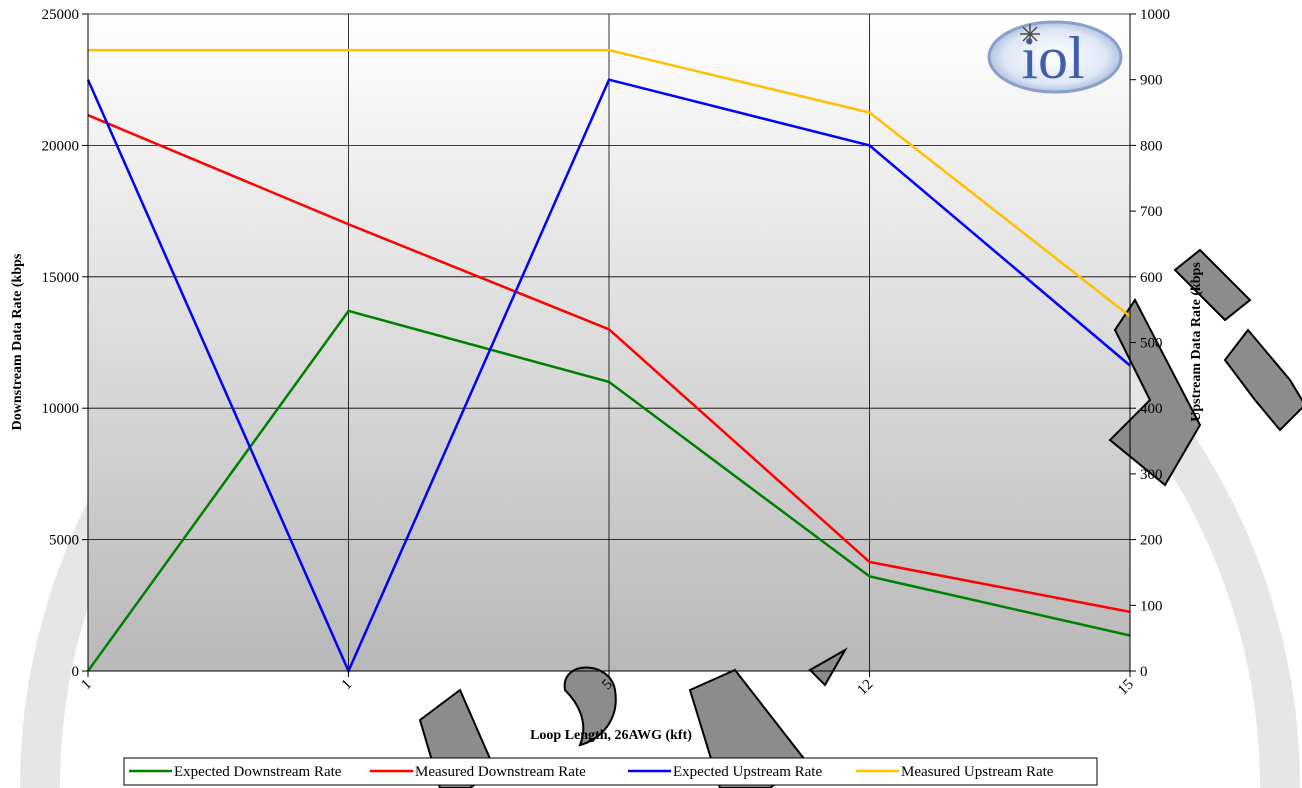  I want to click on iol-logo: iol, so click(1055, 57).